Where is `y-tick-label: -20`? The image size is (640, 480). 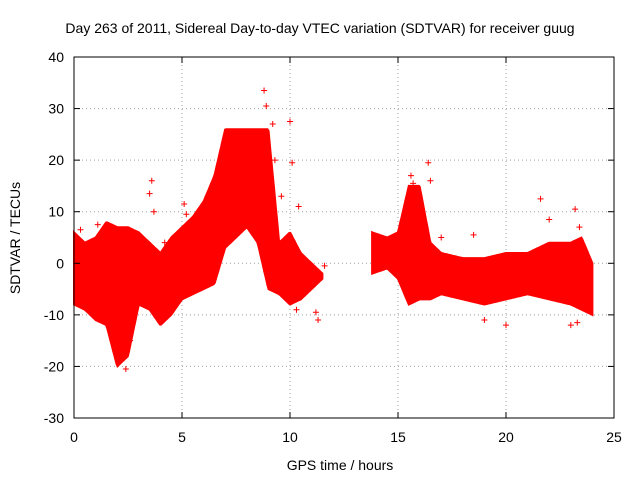 y-tick-label: -20 is located at coordinates (54, 366).